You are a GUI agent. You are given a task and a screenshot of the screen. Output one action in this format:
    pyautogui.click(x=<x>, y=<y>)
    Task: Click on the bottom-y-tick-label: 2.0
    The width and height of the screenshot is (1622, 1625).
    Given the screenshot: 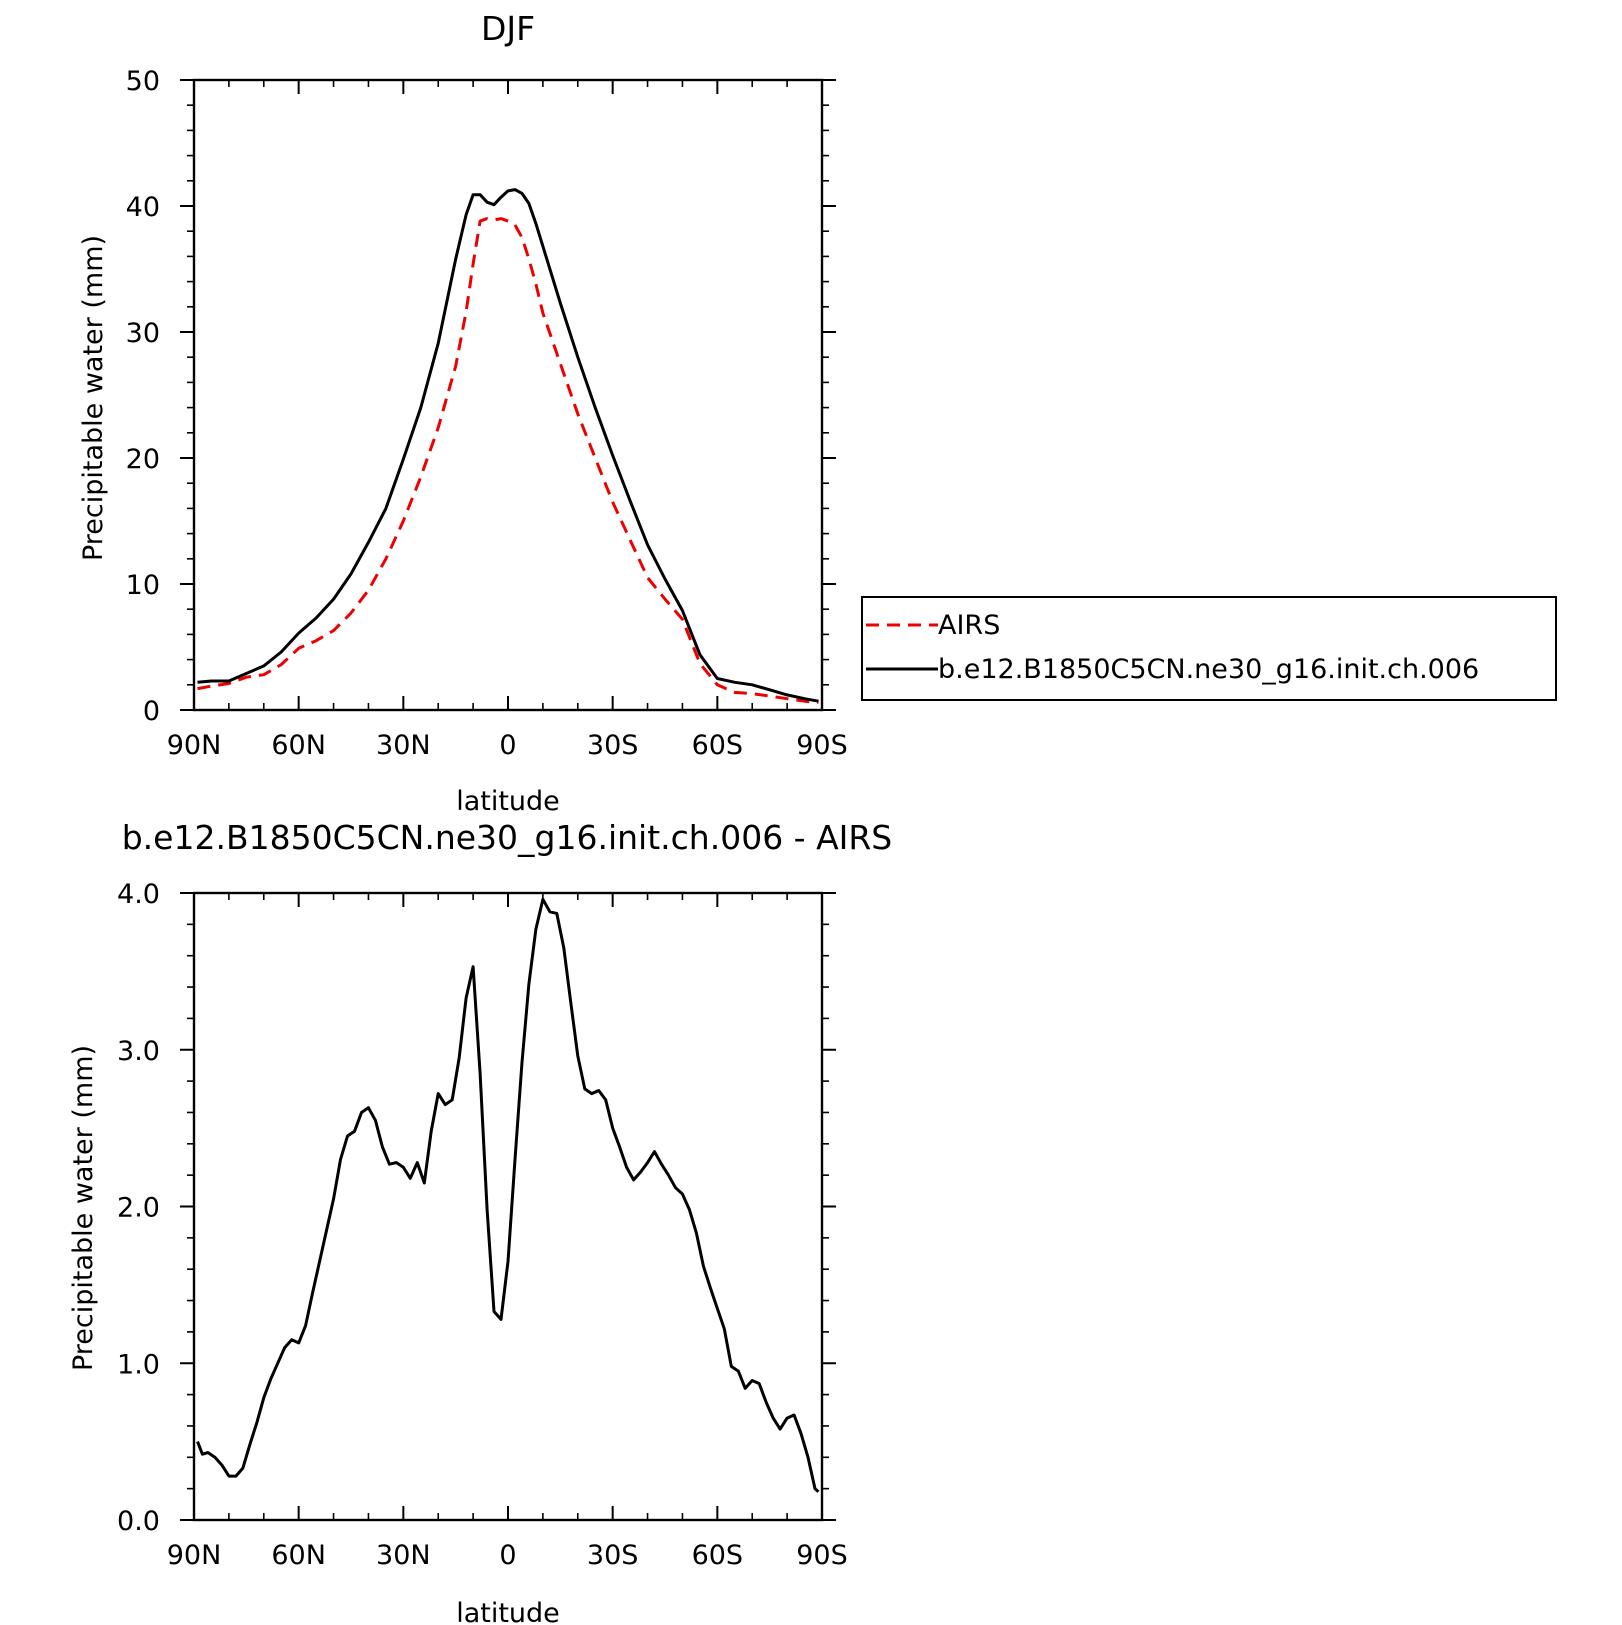 What is the action you would take?
    pyautogui.click(x=138, y=1208)
    